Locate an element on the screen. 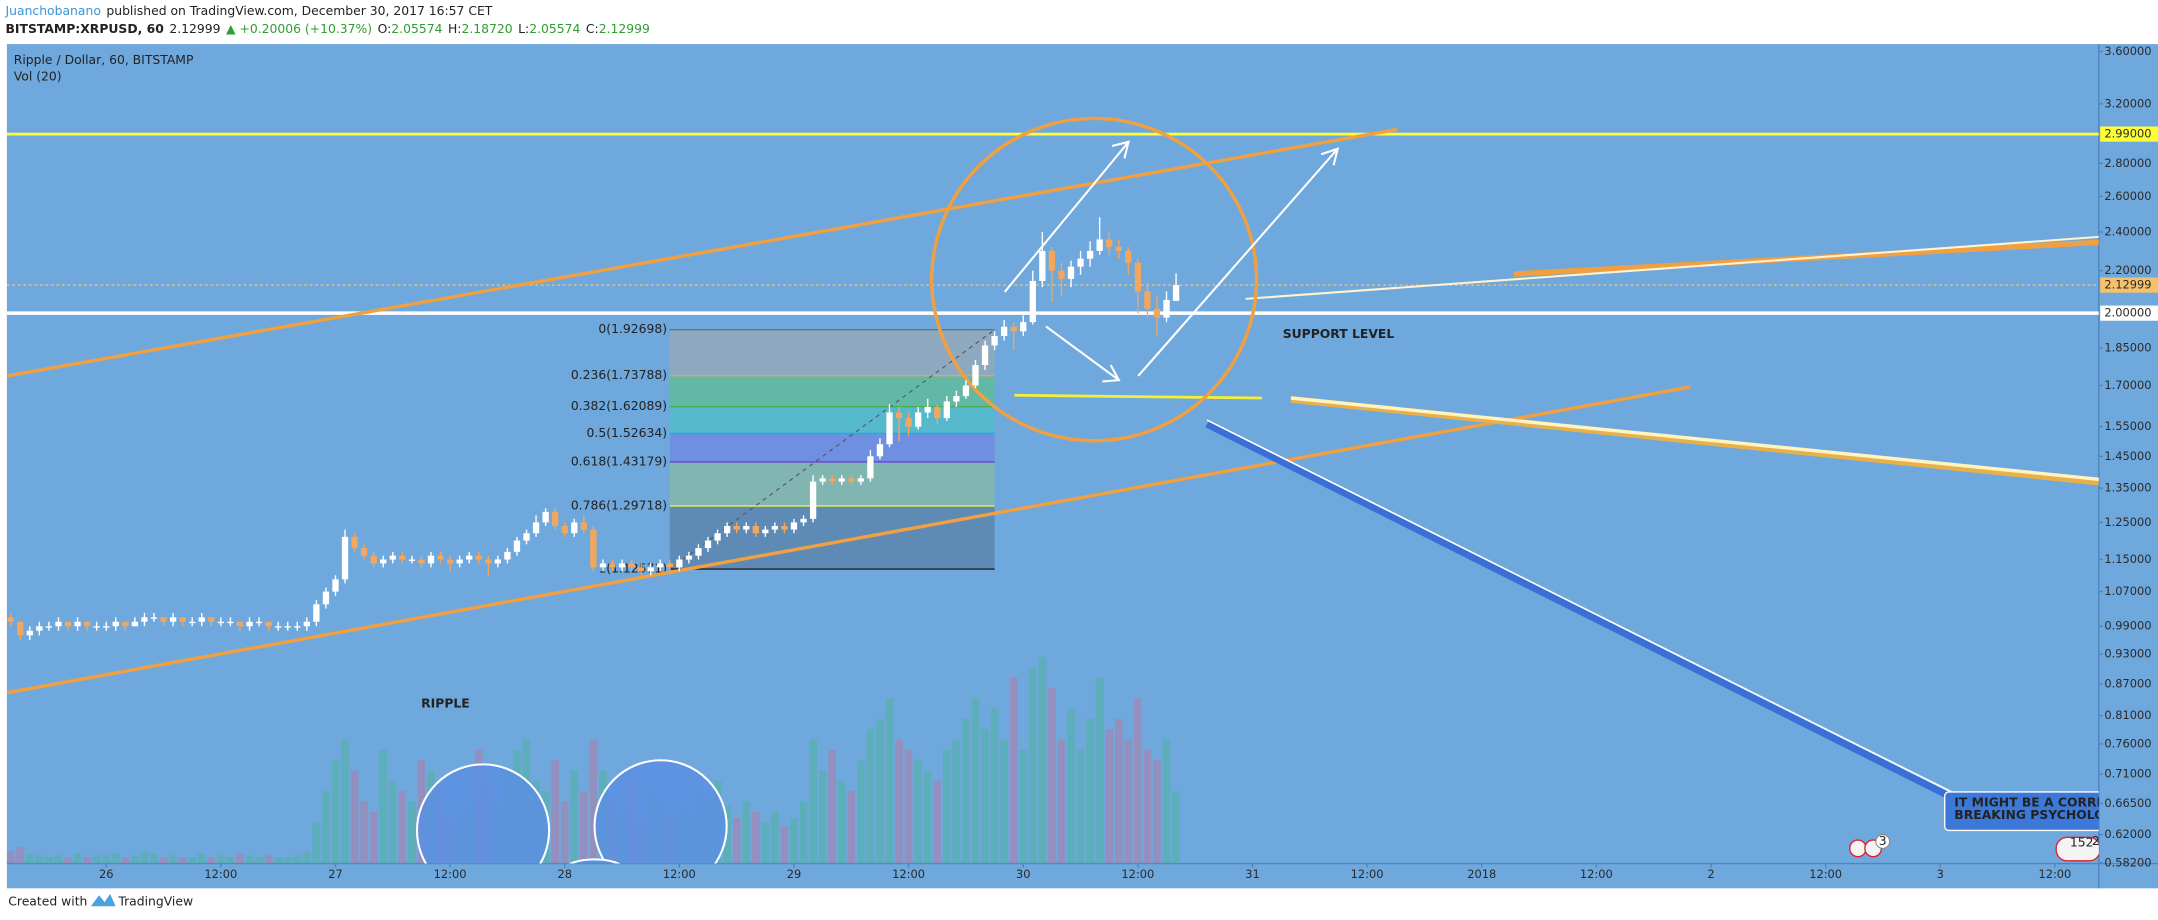 The image size is (2158, 920). fib-label: 0.382(1.62089) is located at coordinates (619, 405).